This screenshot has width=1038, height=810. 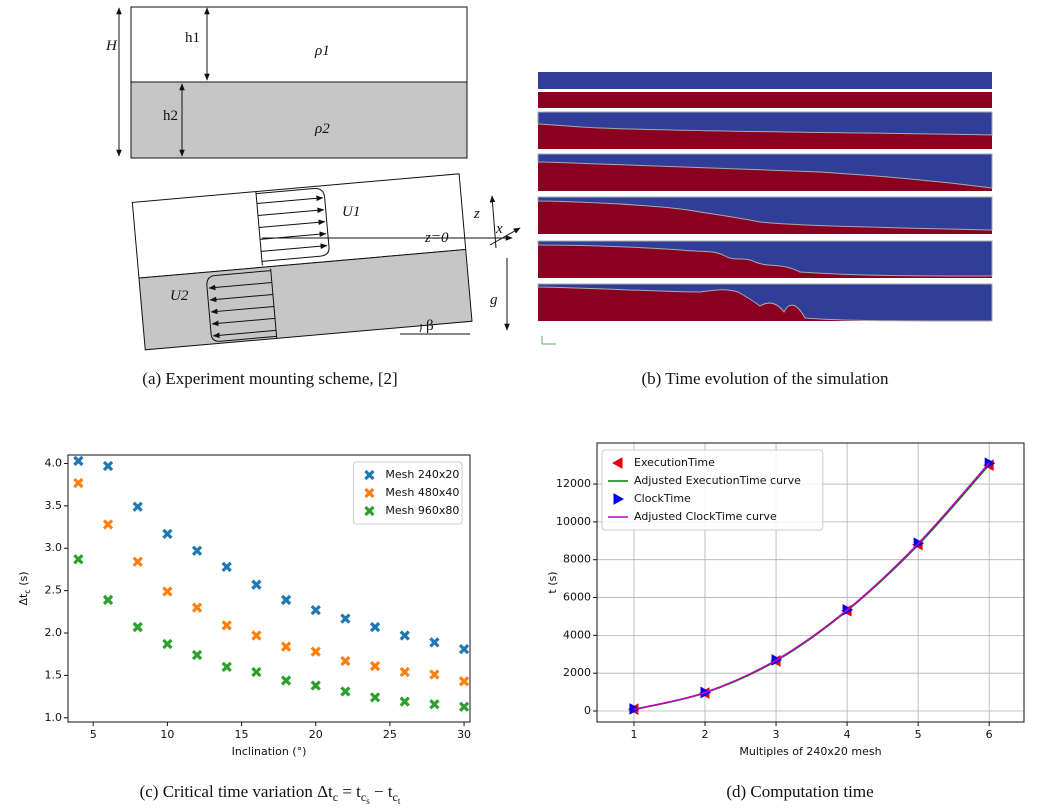 I want to click on y-tick-label: 0, so click(x=587, y=710).